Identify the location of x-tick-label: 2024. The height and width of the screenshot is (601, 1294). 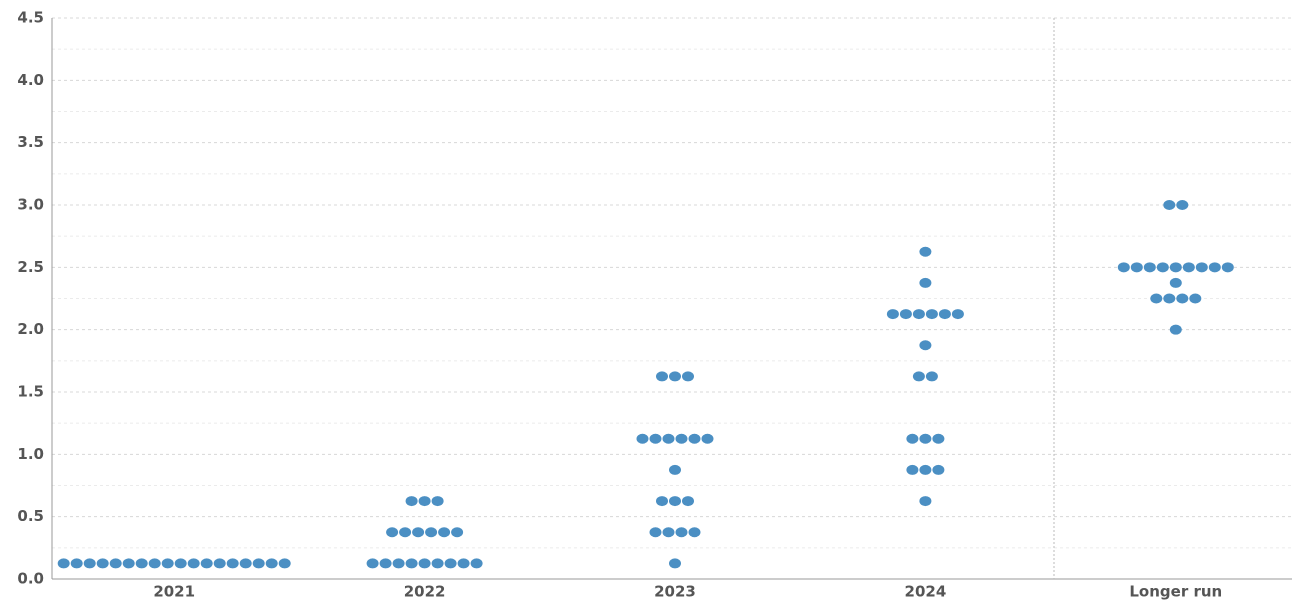
(926, 592).